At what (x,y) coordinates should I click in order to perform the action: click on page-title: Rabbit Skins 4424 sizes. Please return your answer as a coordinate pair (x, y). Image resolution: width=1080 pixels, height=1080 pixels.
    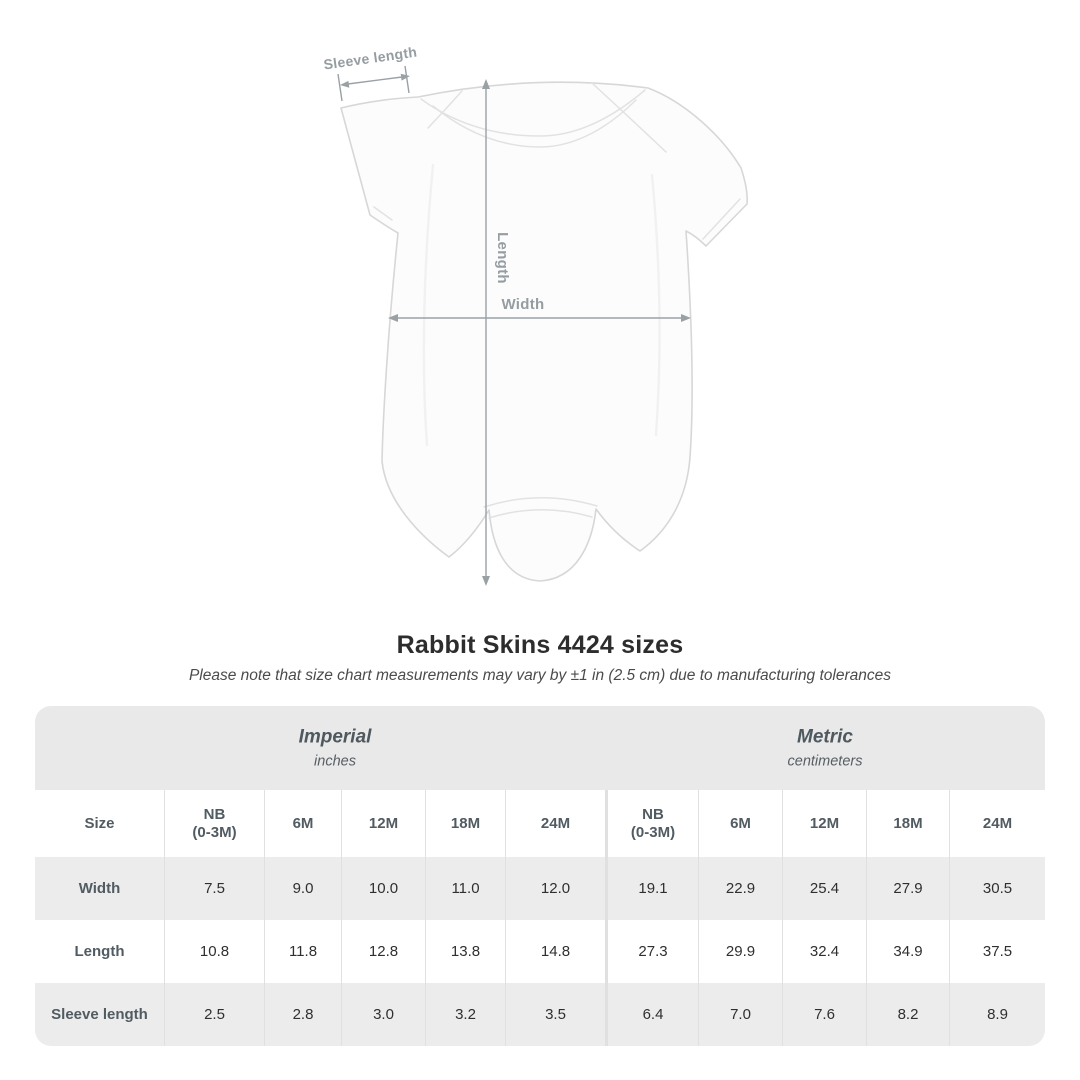
    Looking at the image, I should click on (540, 645).